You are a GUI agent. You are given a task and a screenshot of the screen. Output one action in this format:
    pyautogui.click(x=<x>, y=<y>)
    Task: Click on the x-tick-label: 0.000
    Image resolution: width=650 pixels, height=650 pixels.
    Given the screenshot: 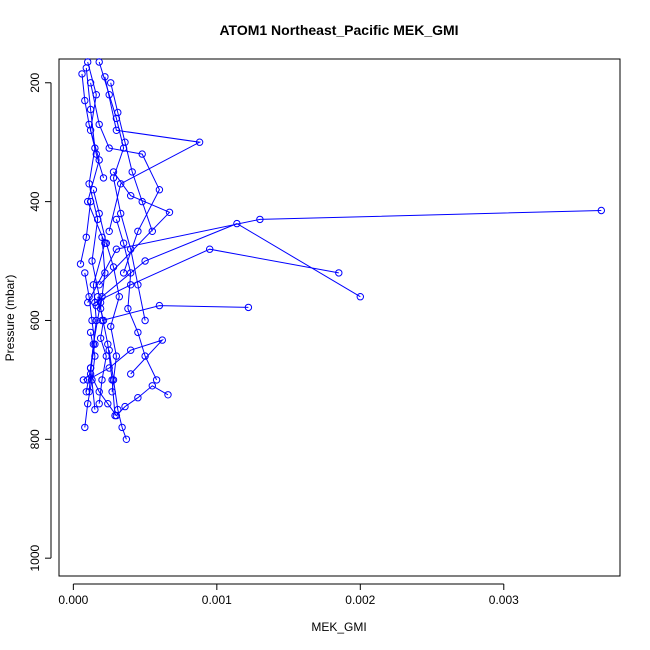 What is the action you would take?
    pyautogui.click(x=73, y=600)
    